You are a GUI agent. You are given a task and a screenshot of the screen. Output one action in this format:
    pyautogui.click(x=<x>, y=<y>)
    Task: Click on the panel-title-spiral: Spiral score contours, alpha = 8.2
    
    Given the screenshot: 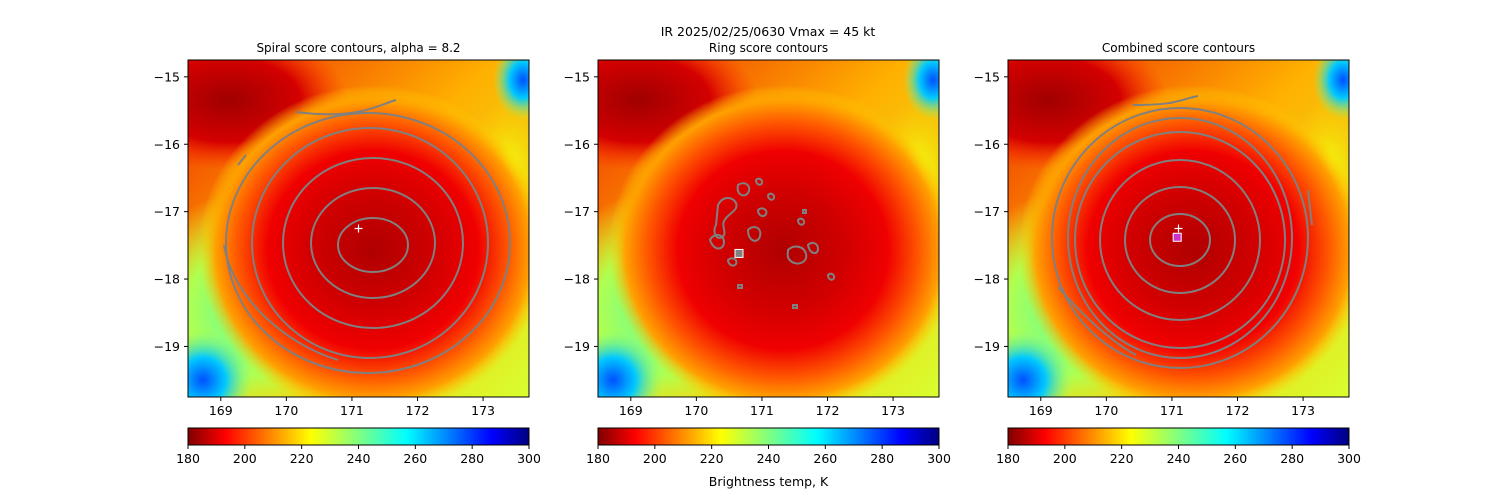 What is the action you would take?
    pyautogui.click(x=358, y=48)
    